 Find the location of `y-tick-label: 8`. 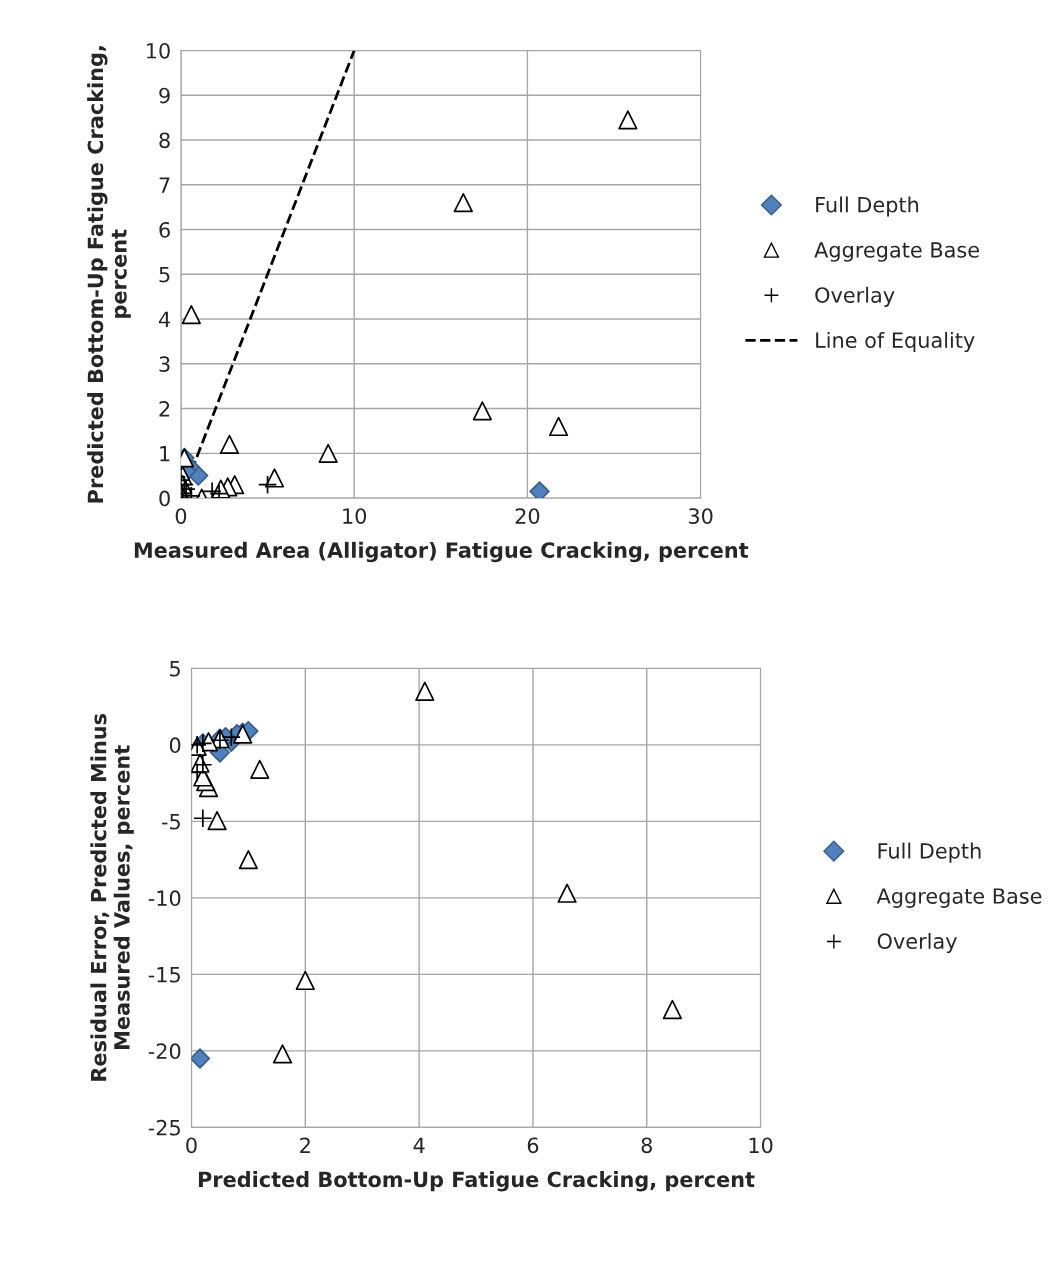

y-tick-label: 8 is located at coordinates (164, 140).